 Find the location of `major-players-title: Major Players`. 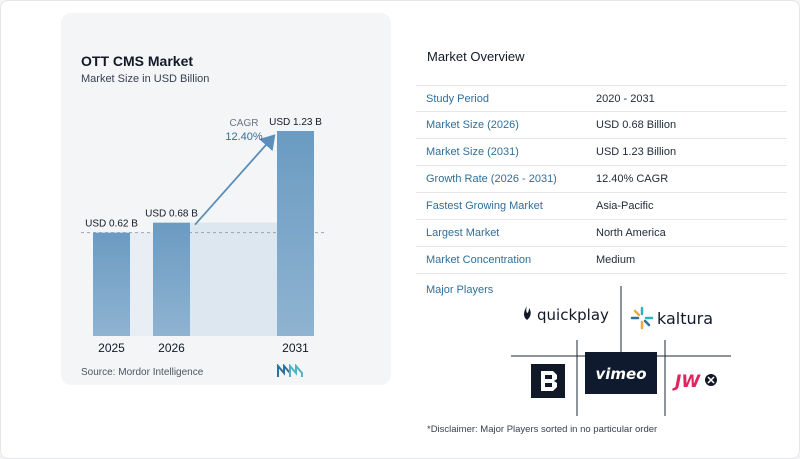

major-players-title: Major Players is located at coordinates (460, 290).